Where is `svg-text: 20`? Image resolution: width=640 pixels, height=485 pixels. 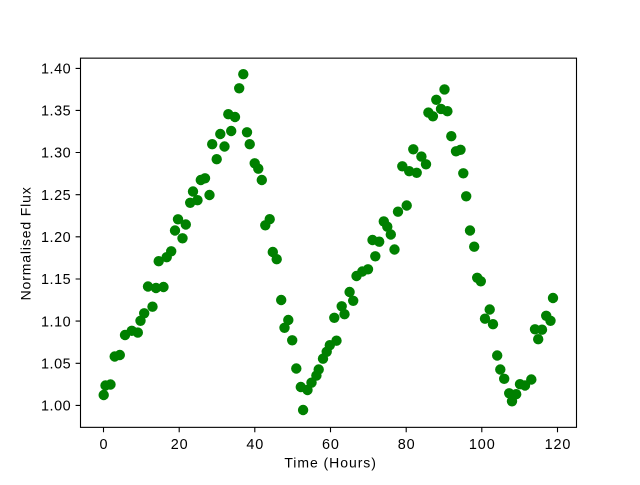
svg-text: 20 is located at coordinates (180, 445).